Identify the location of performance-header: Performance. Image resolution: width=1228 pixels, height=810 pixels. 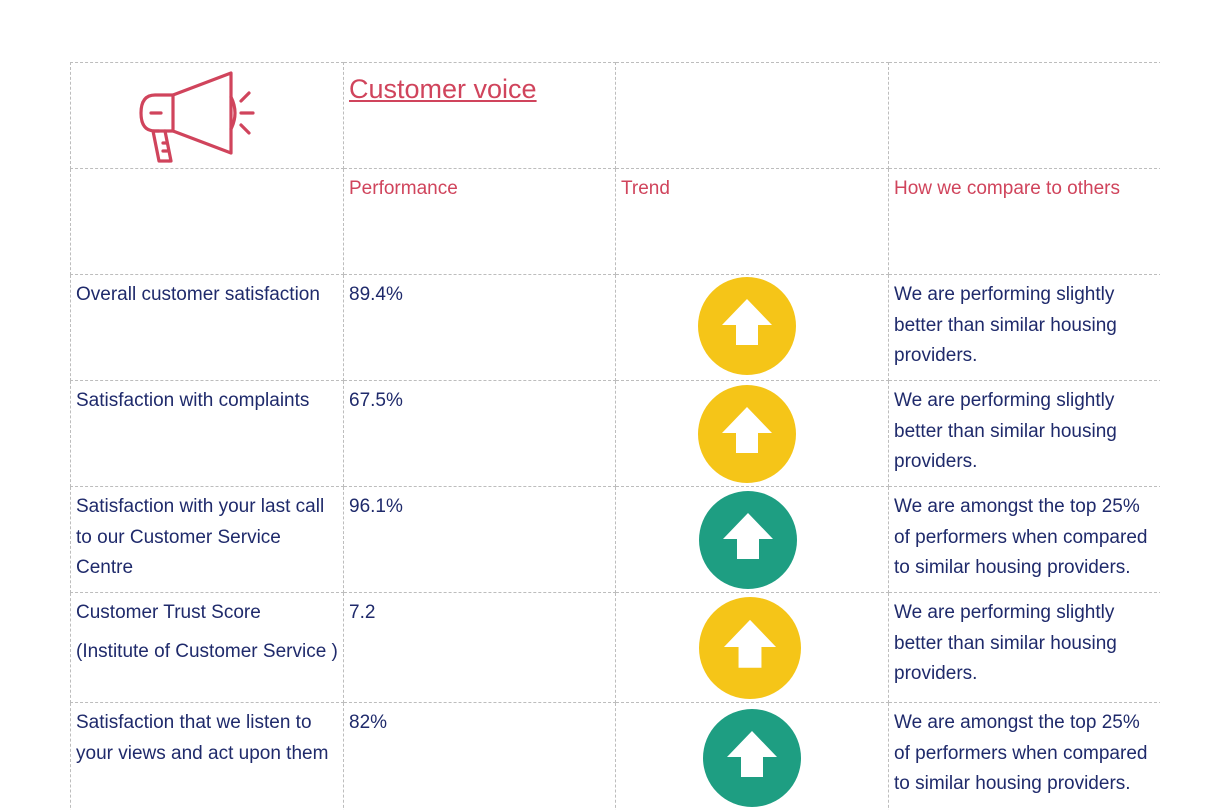
(403, 188).